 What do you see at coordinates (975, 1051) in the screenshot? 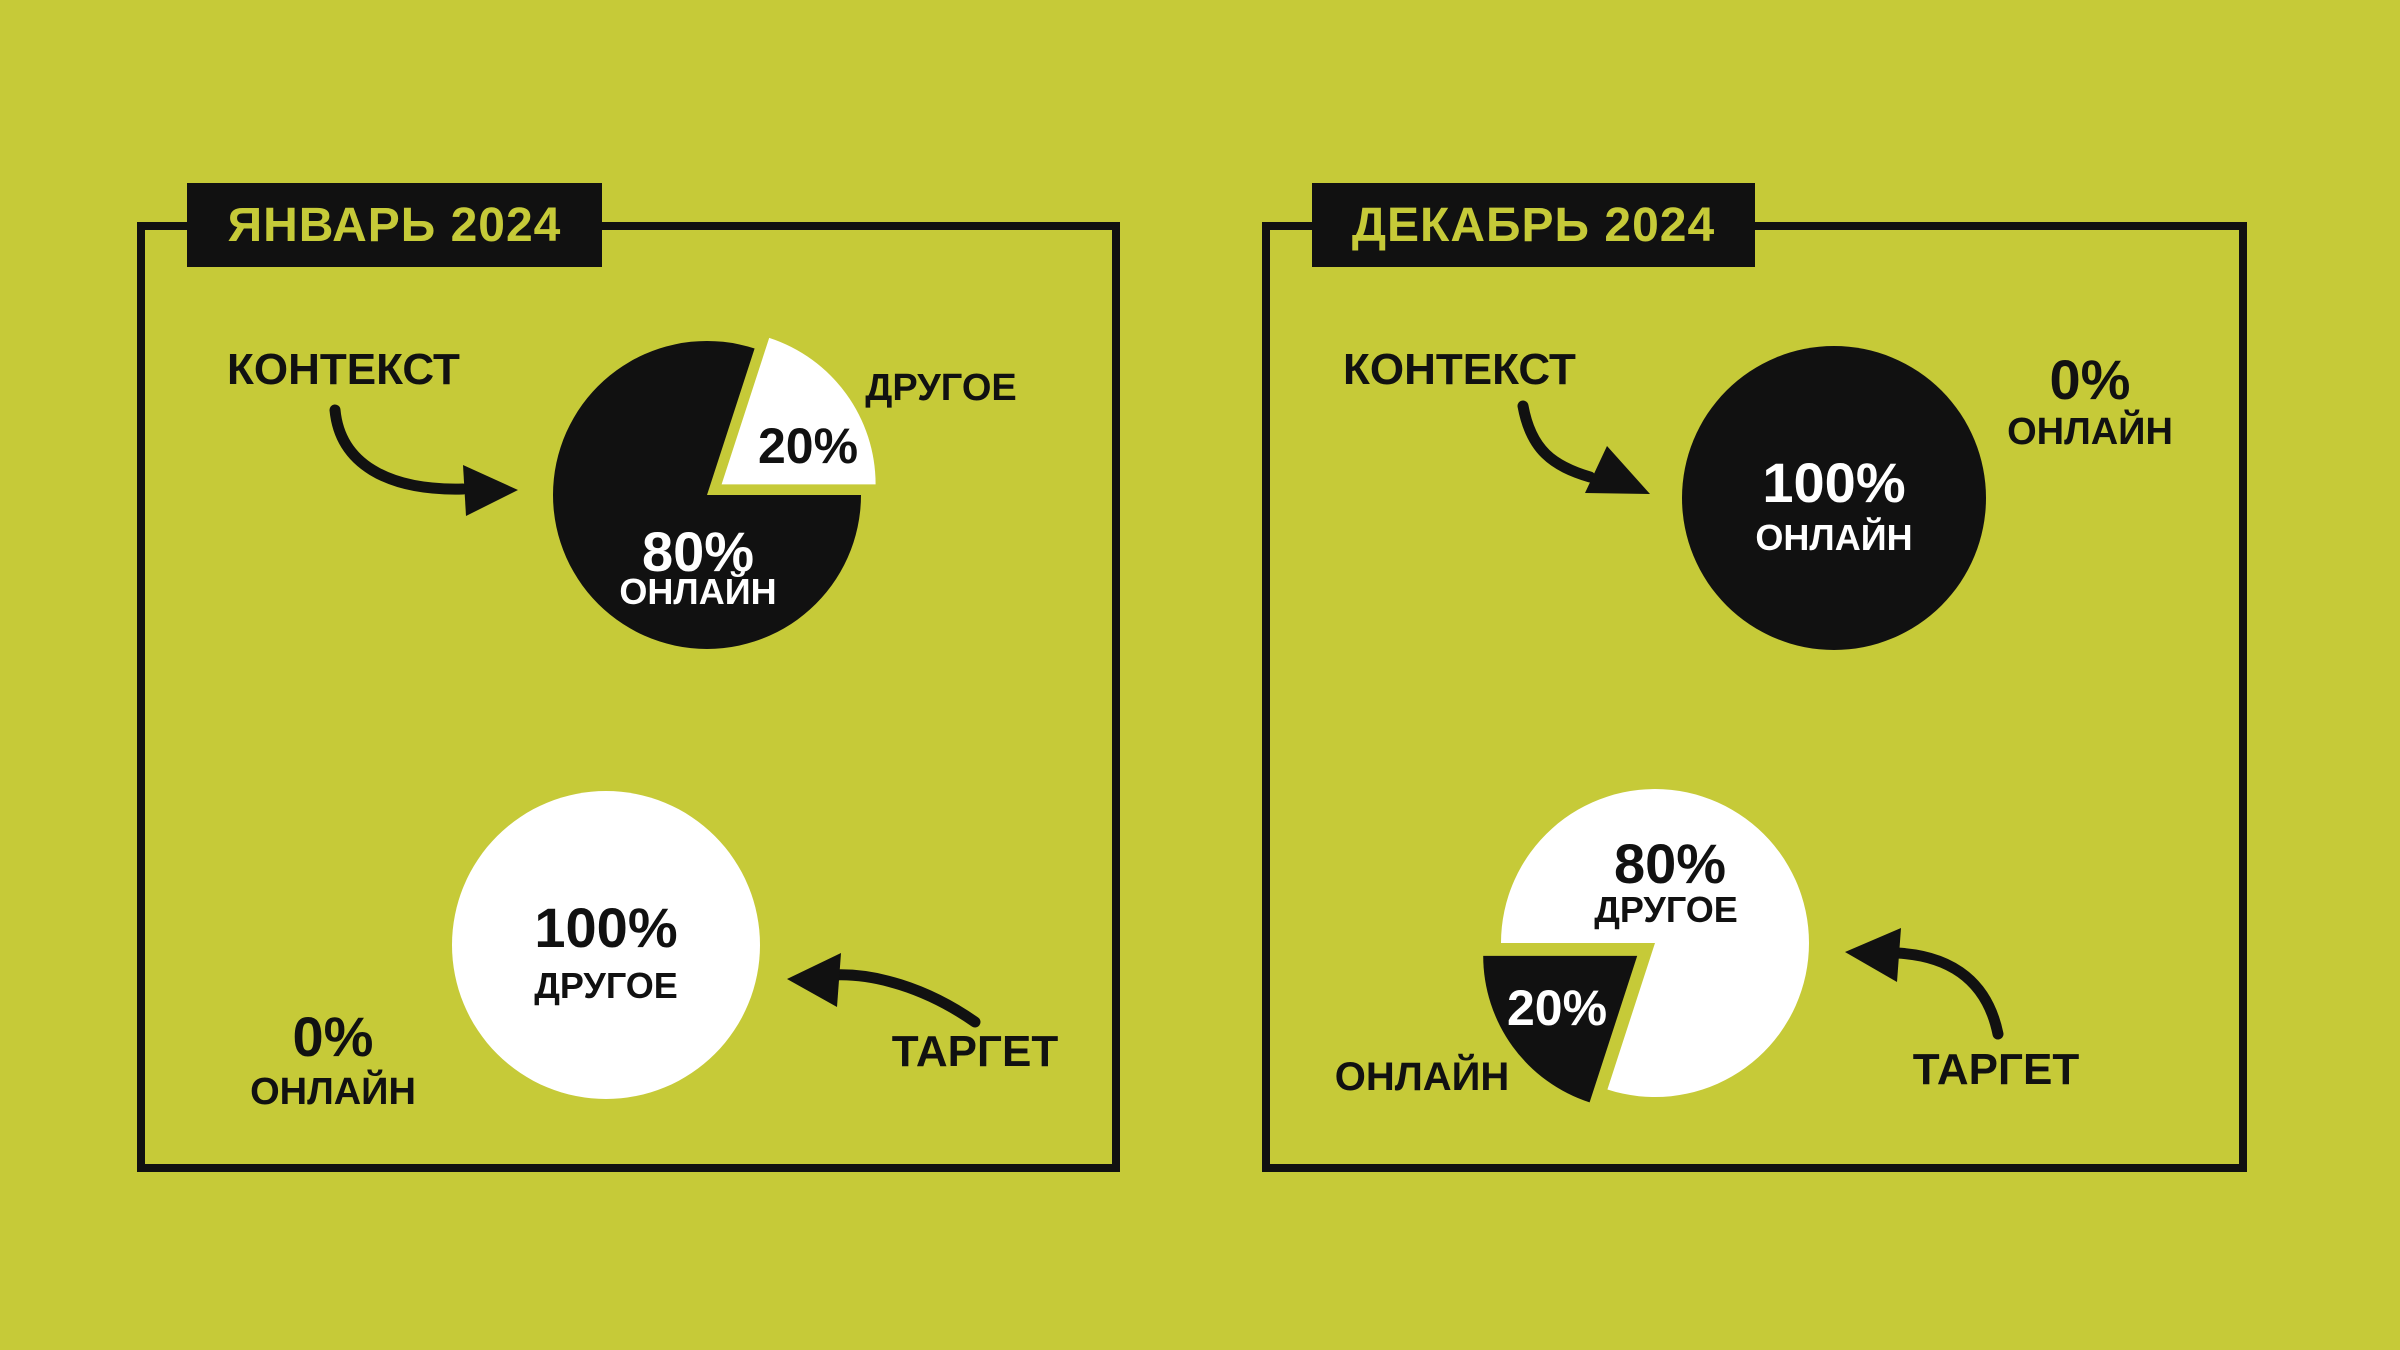
I see `january-target-label: ТАРГЕТ` at bounding box center [975, 1051].